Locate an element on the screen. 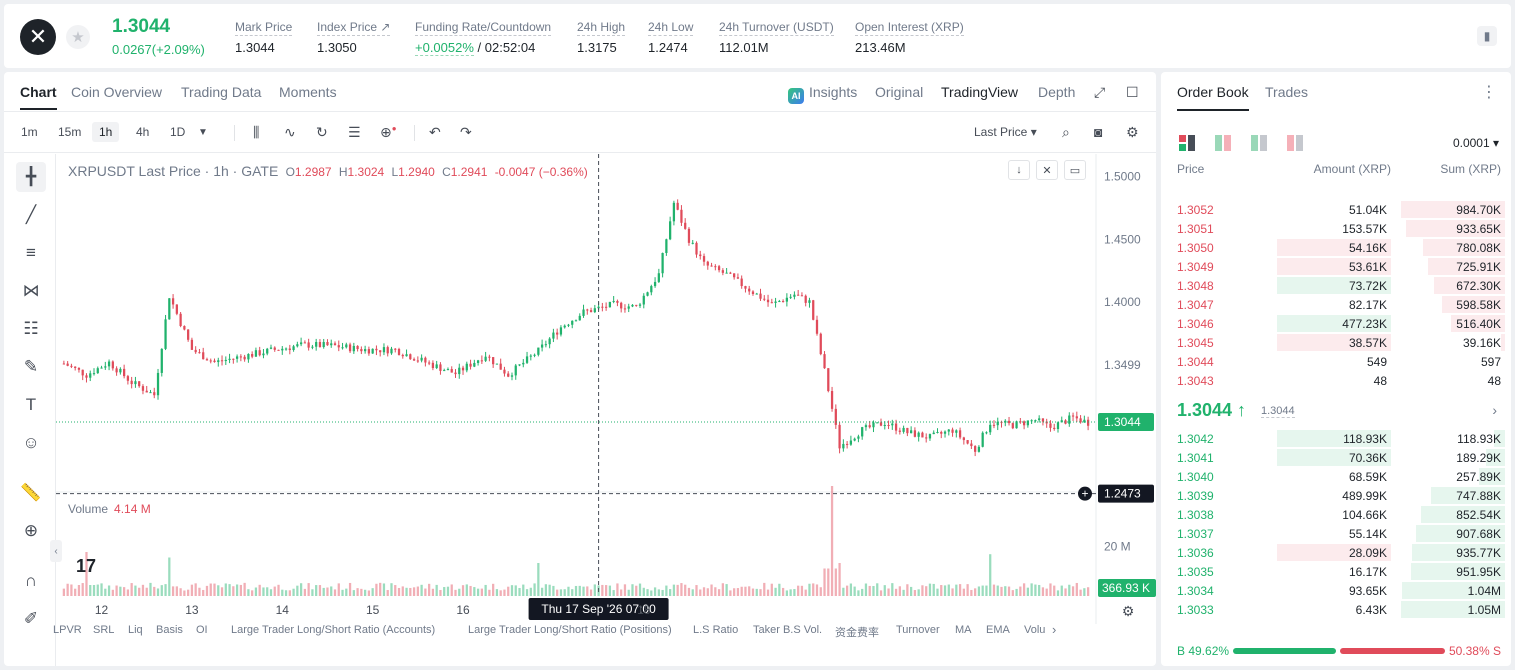 The image size is (1515, 670). indicator-9: 资金费率 is located at coordinates (857, 633).